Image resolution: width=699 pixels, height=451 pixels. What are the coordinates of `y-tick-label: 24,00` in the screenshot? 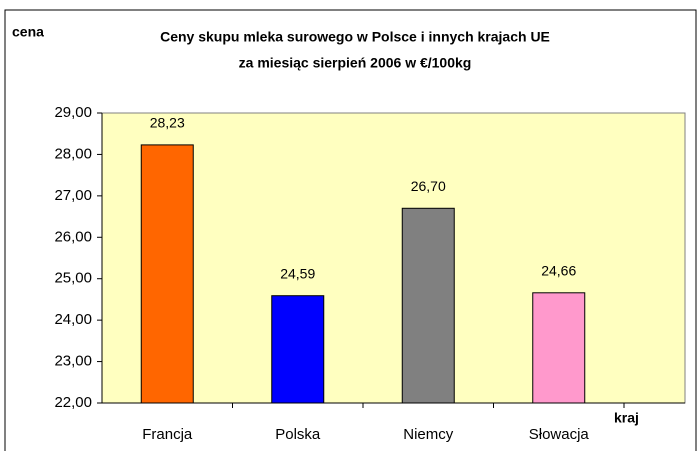 It's located at (73, 319).